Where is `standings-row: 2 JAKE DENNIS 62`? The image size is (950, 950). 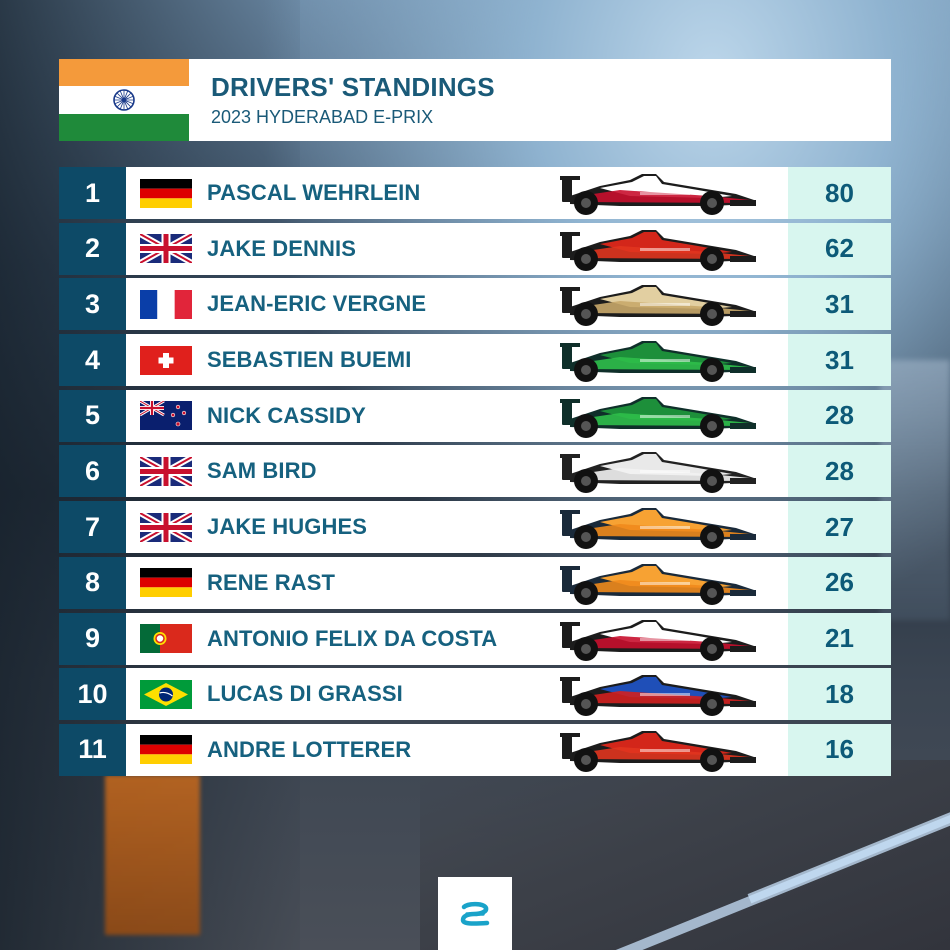
standings-row: 2 JAKE DENNIS 62 is located at coordinates (475, 248).